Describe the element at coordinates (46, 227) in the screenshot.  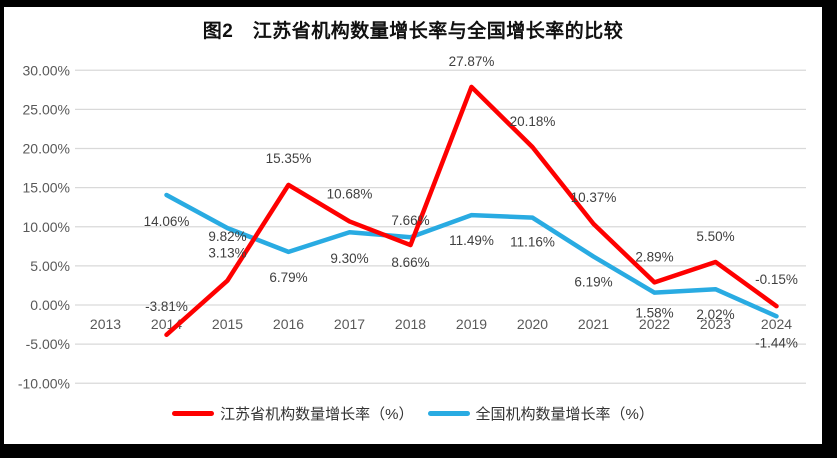
I see `y-tick-label: 10.00%` at that location.